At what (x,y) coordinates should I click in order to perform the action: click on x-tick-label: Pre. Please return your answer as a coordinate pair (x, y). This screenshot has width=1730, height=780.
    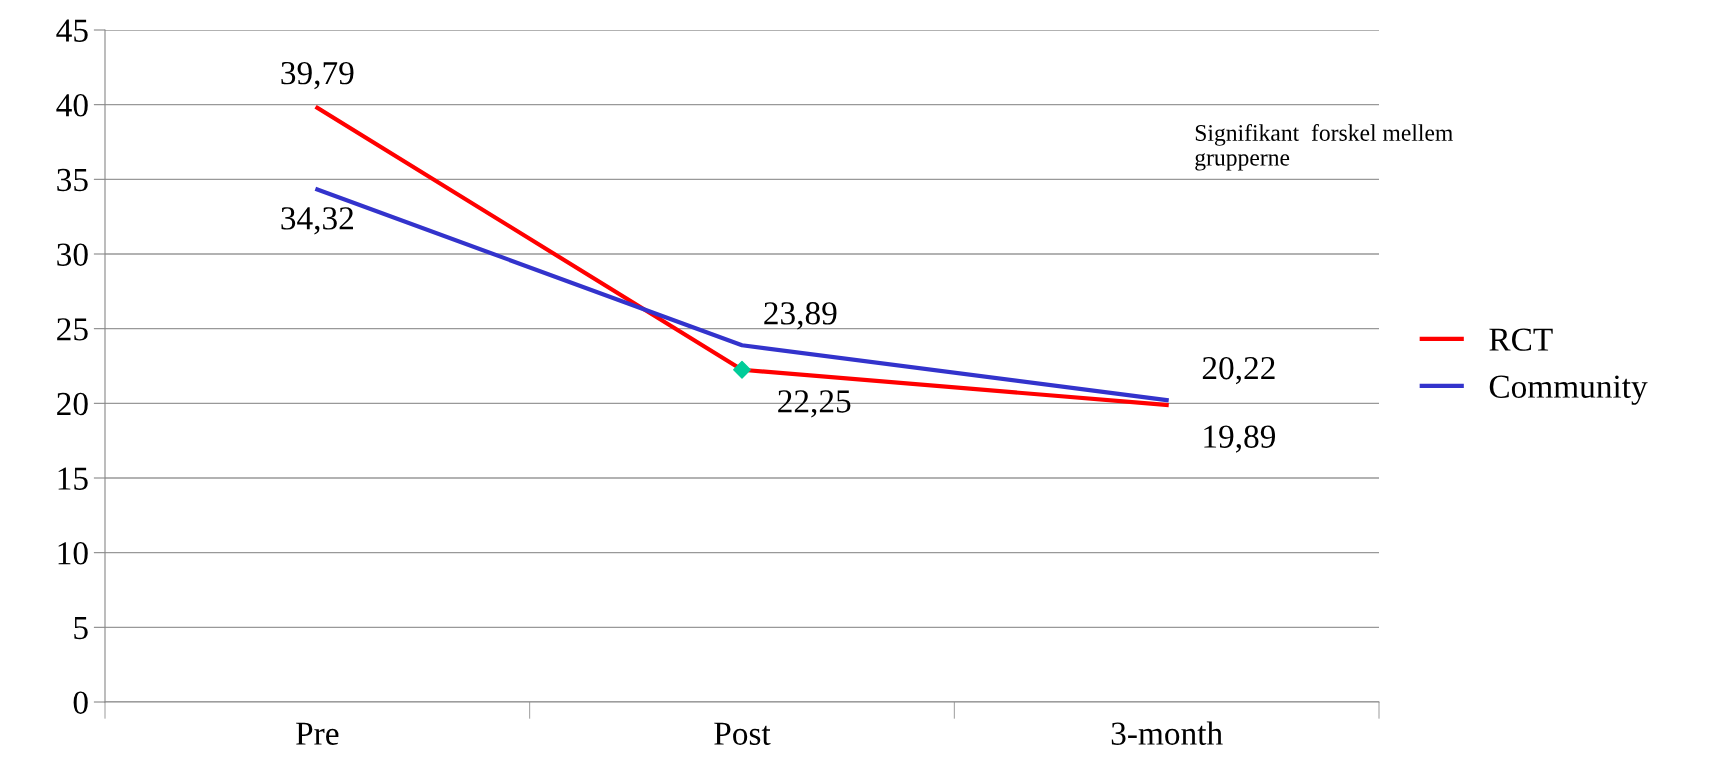
    Looking at the image, I should click on (317, 733).